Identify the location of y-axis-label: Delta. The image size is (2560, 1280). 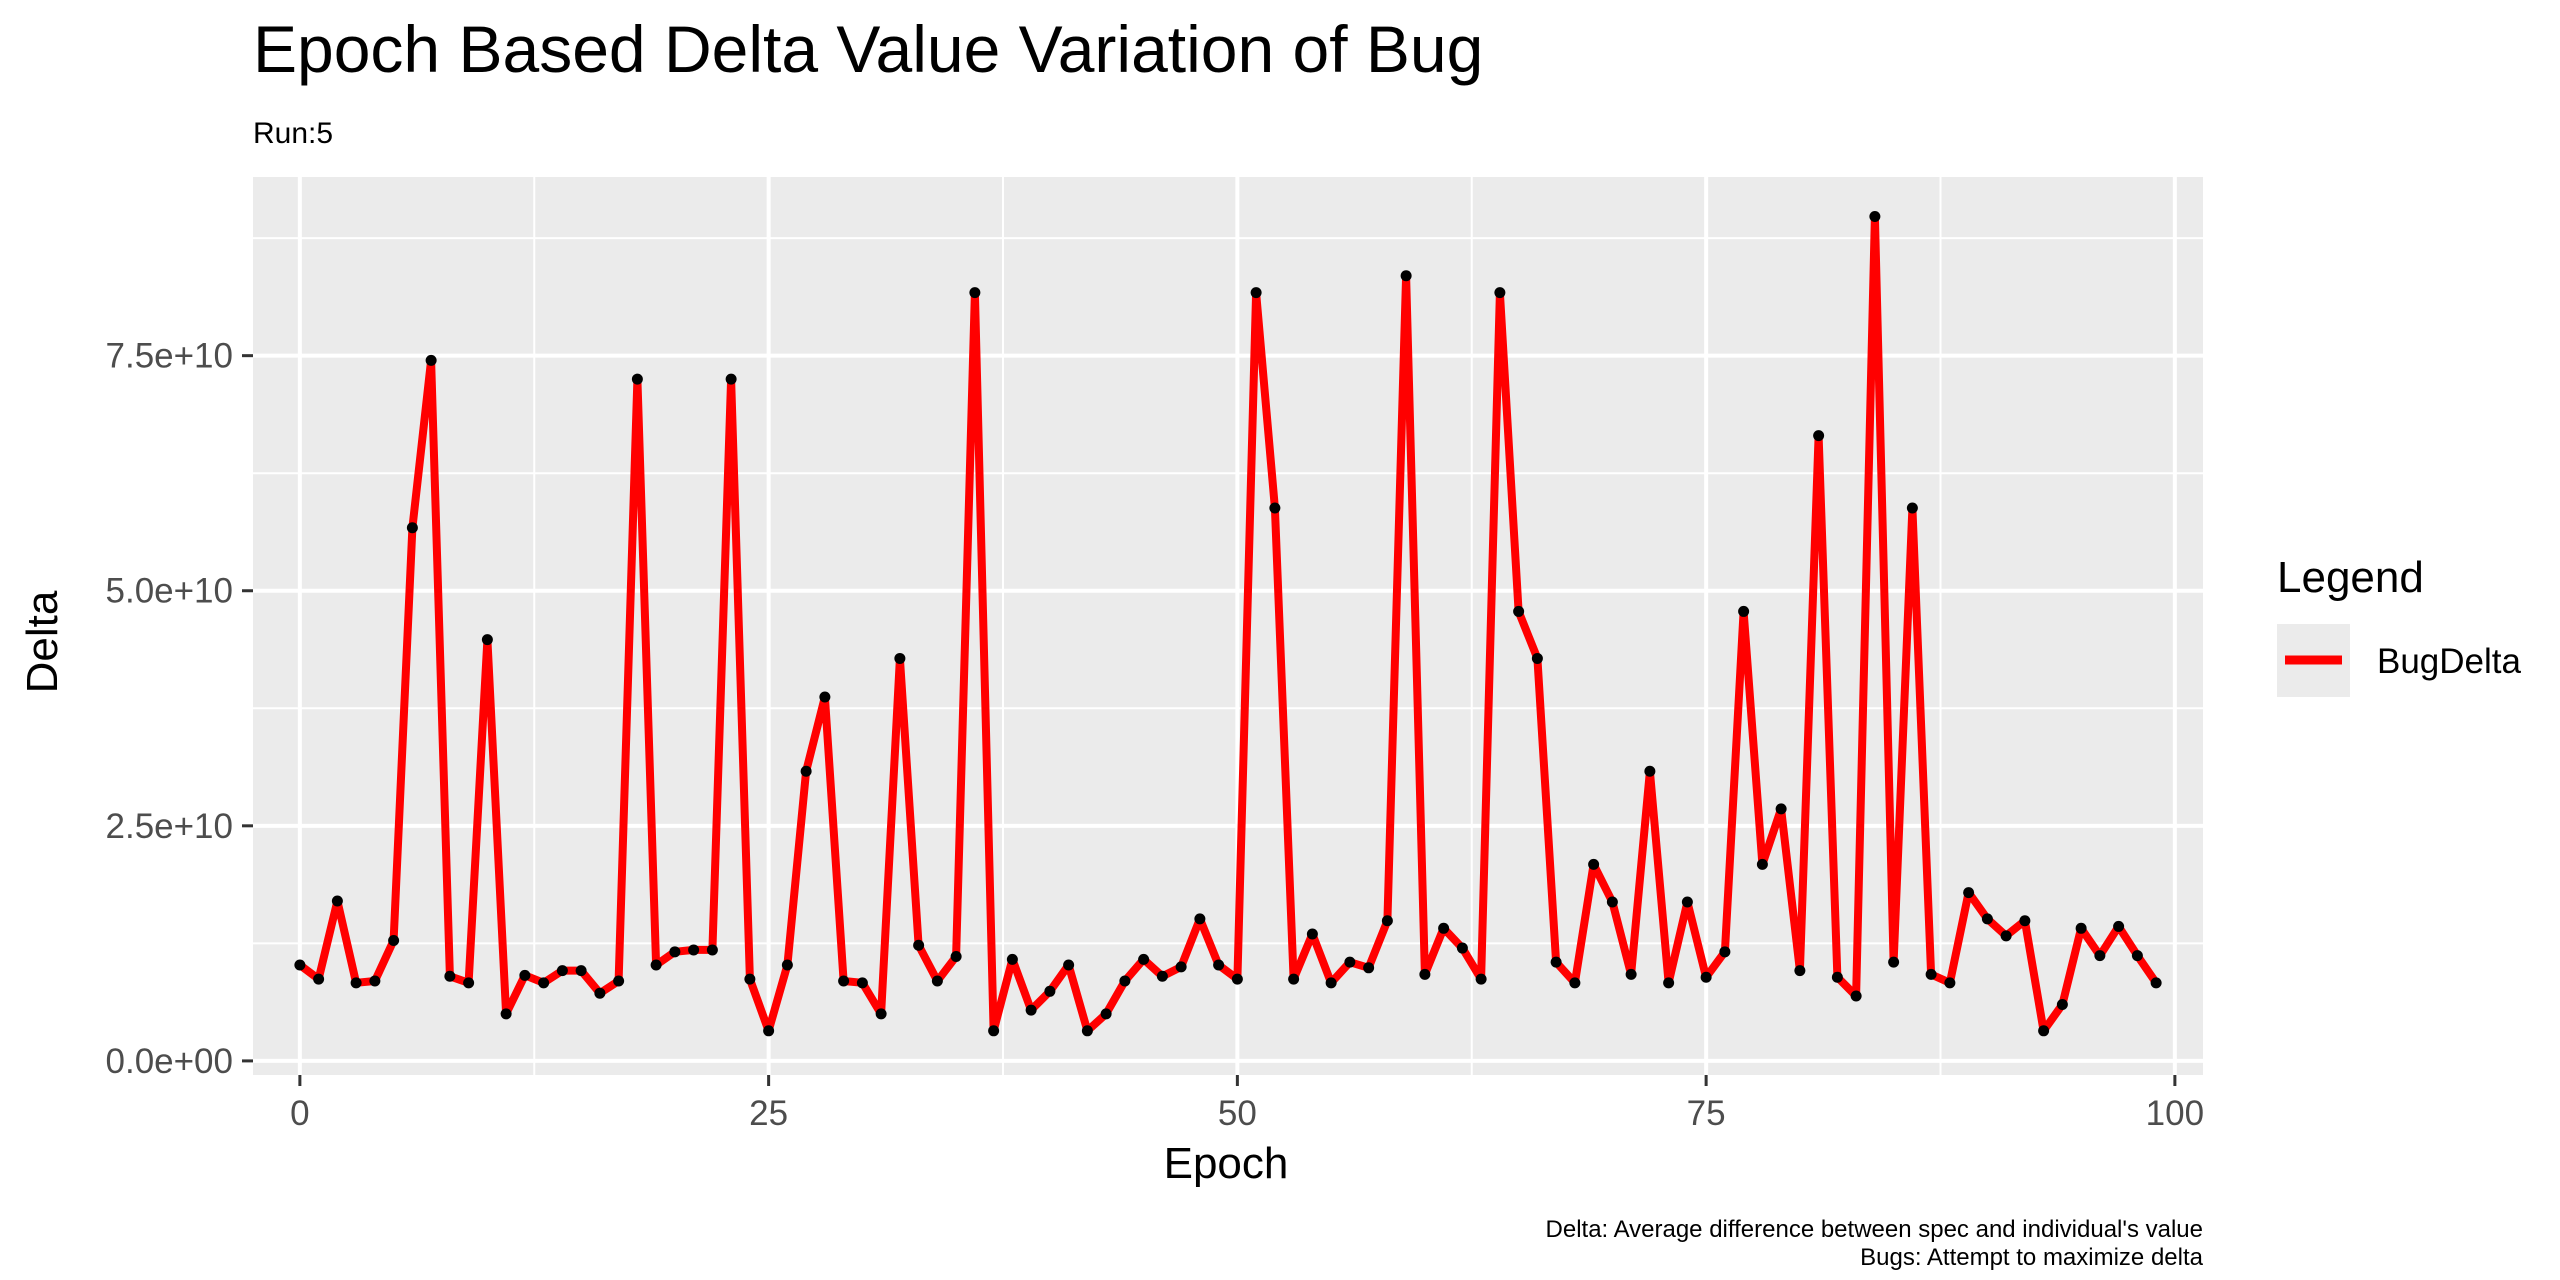
(42, 641).